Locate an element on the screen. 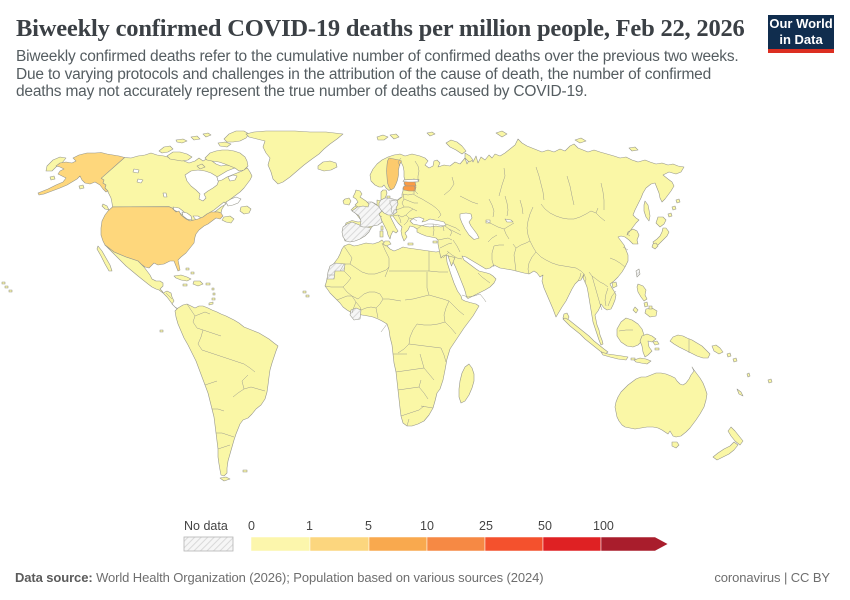 The width and height of the screenshot is (850, 600). svg-text: 5 is located at coordinates (368, 526).